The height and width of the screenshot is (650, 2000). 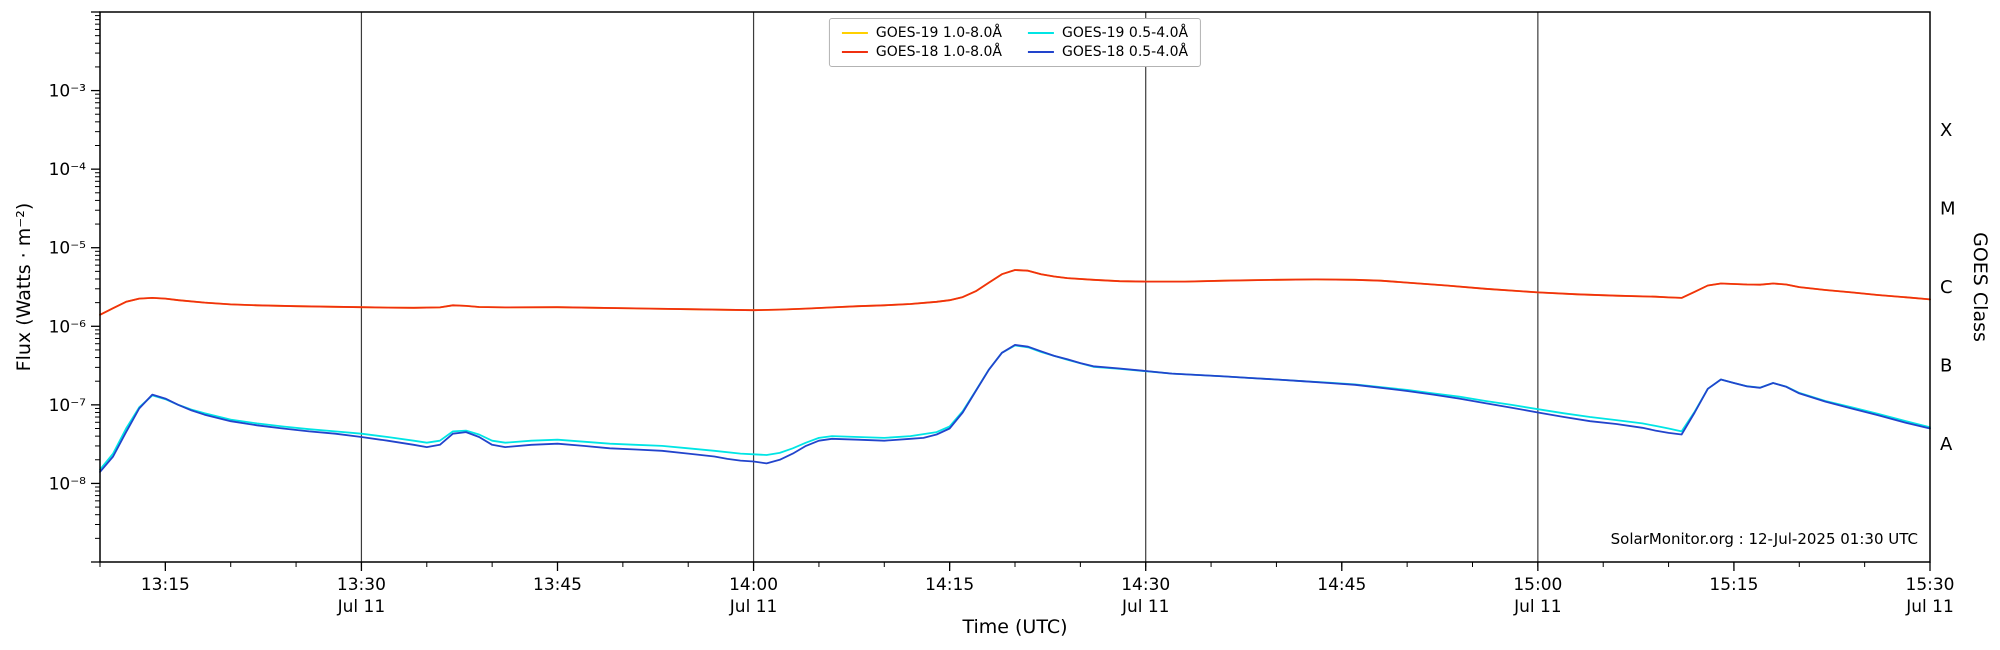 I want to click on y-tick-label: 10⁻⁴, so click(x=68, y=170).